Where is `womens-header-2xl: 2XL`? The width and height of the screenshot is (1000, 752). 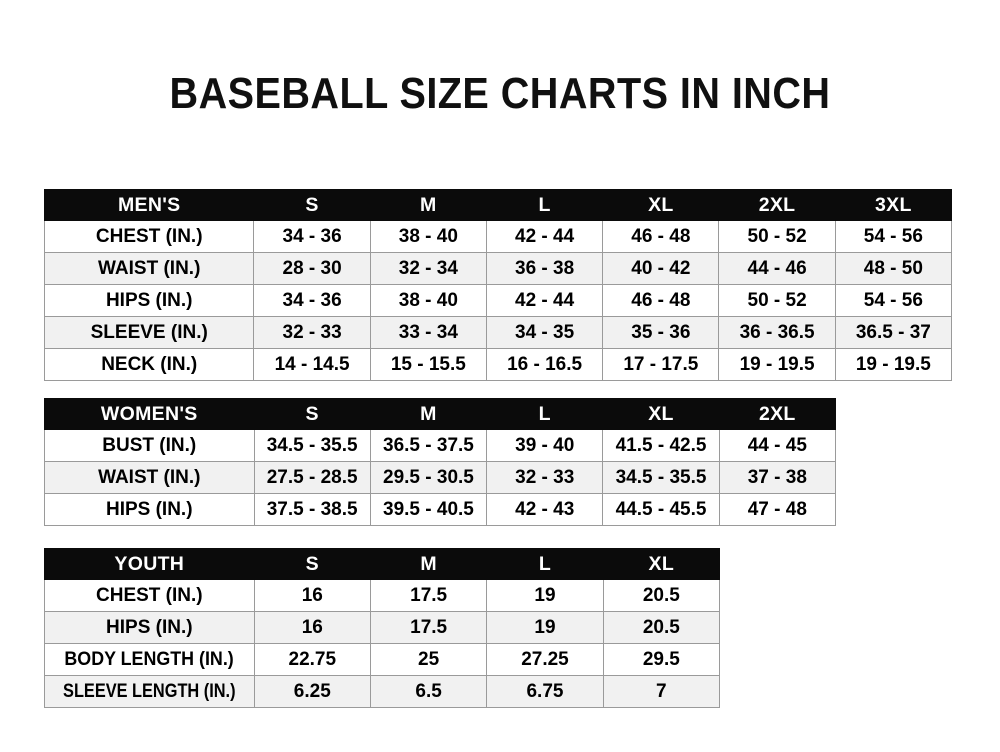 womens-header-2xl: 2XL is located at coordinates (777, 414).